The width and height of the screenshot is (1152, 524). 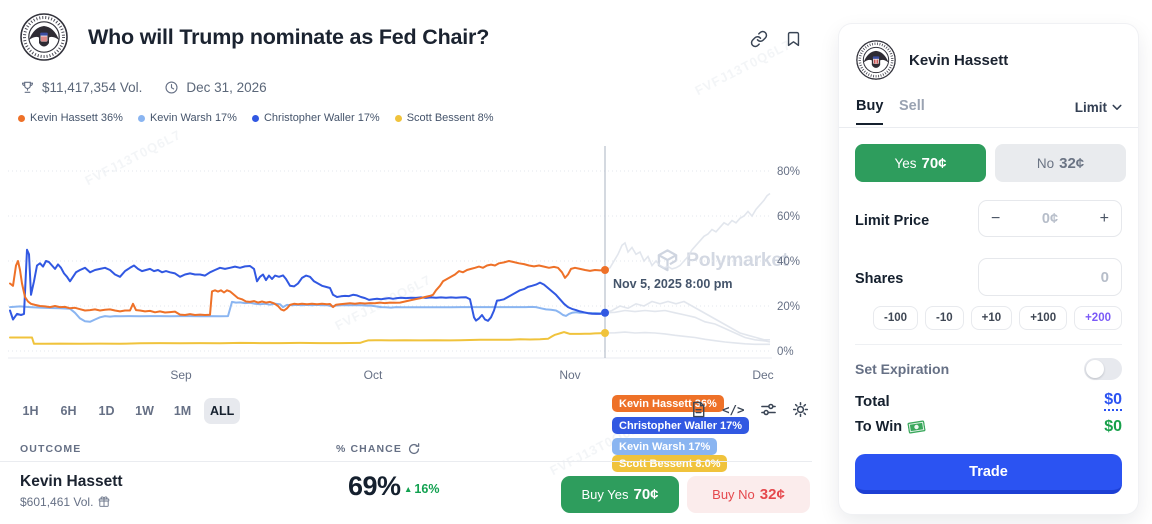 I want to click on legend-label: Christopher Waller 17%, so click(x=321, y=118).